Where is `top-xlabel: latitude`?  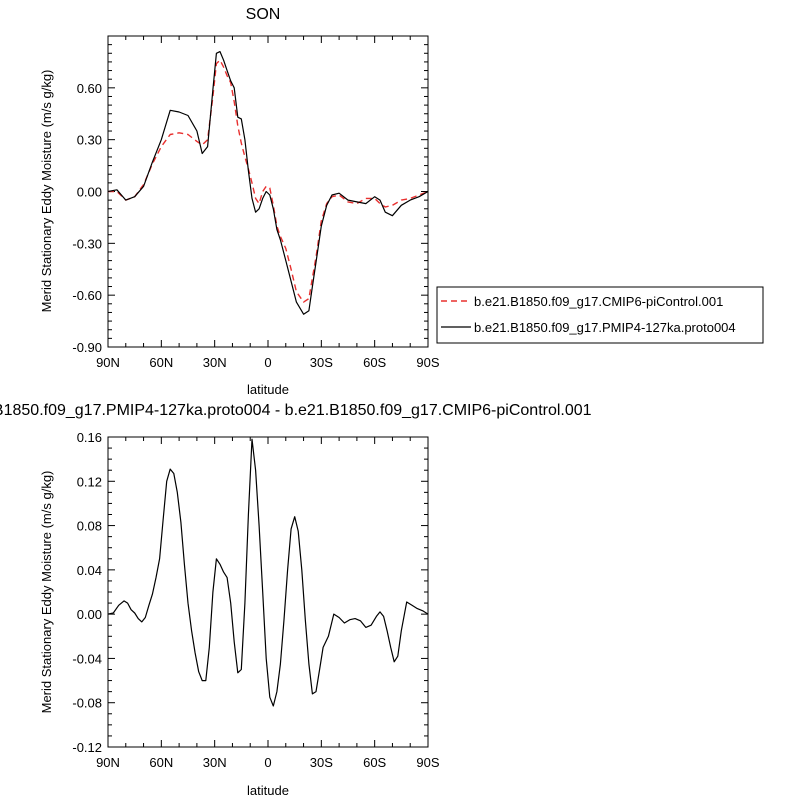 top-xlabel: latitude is located at coordinates (268, 389).